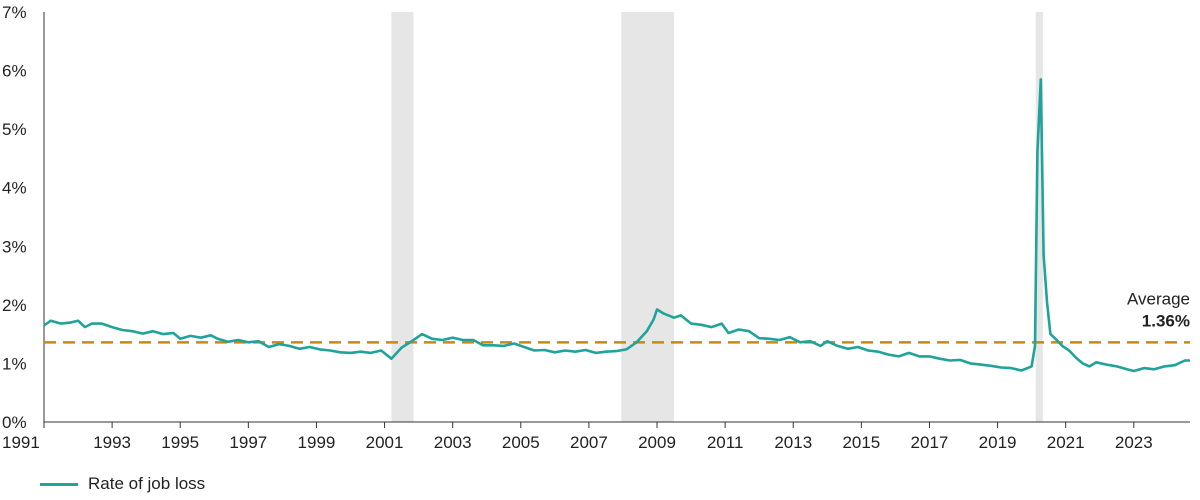 Image resolution: width=1200 pixels, height=500 pixels. I want to click on x-tick-label: 2021, so click(1066, 442).